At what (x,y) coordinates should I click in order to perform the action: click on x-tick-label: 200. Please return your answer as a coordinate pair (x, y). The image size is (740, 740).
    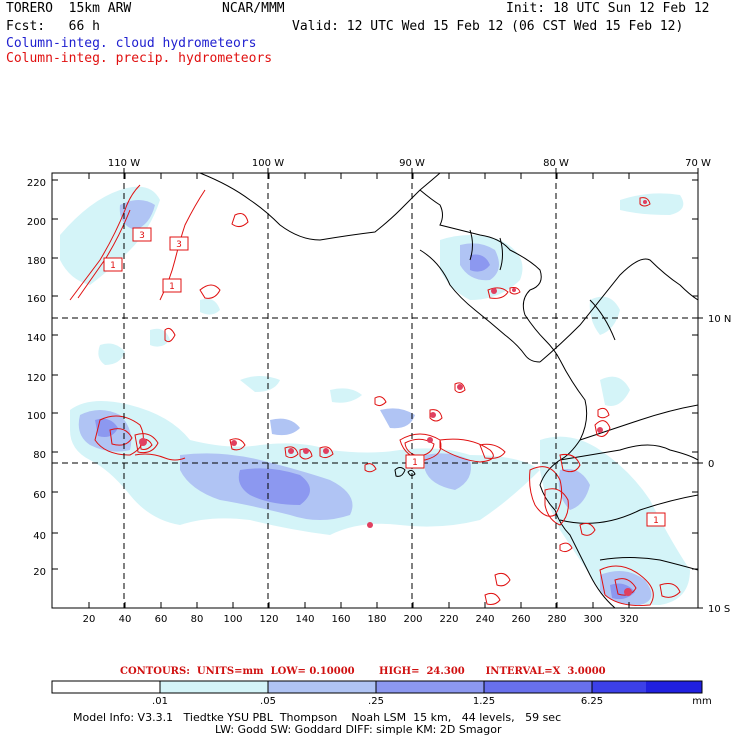
    Looking at the image, I should click on (412, 619).